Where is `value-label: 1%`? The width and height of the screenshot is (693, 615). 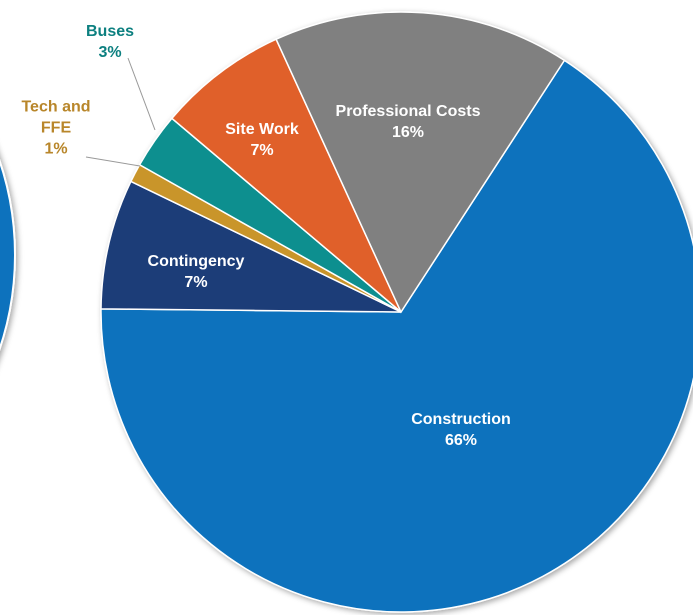 value-label: 1% is located at coordinates (56, 149).